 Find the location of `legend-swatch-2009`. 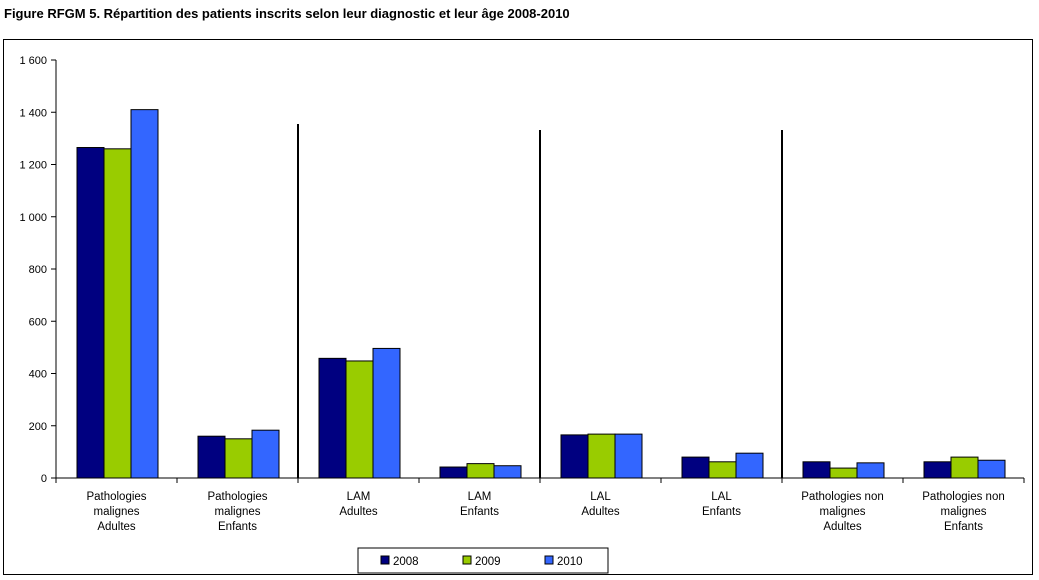

legend-swatch-2009 is located at coordinates (467, 560).